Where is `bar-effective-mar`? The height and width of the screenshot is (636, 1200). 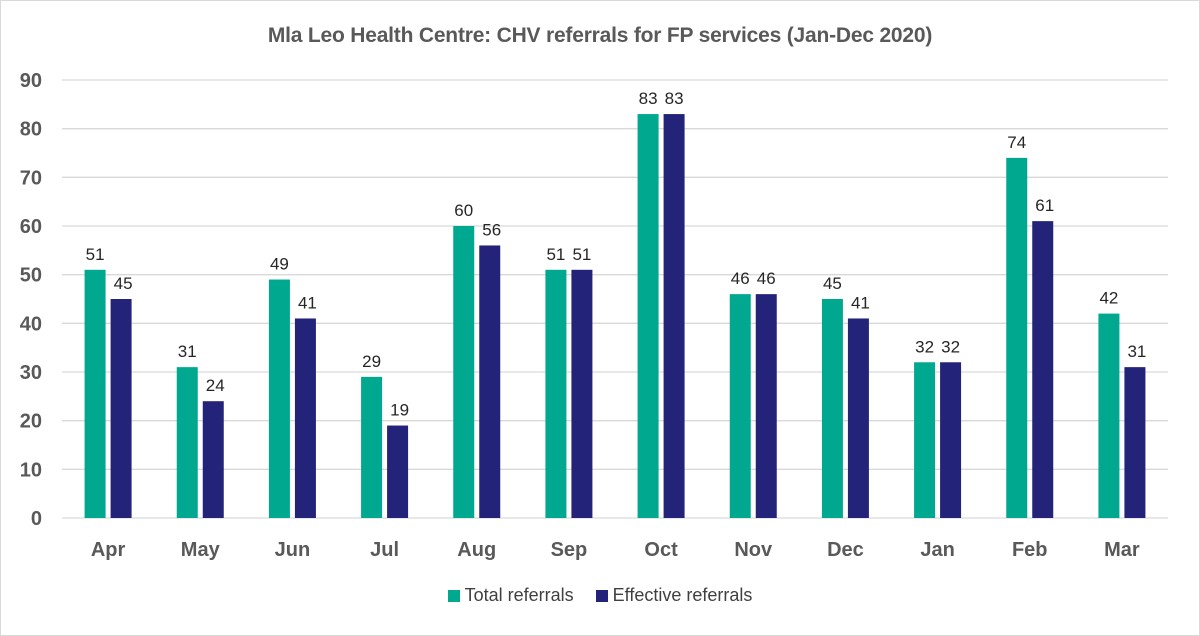
bar-effective-mar is located at coordinates (1135, 442).